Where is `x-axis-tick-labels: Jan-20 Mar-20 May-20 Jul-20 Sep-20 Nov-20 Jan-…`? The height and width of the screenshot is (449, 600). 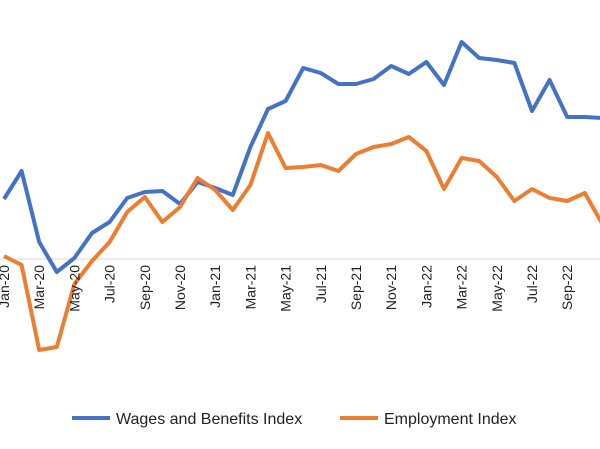 x-axis-tick-labels: Jan-20 Mar-20 May-20 Jul-20 Sep-20 Nov-20 Jan-… is located at coordinates (287, 288).